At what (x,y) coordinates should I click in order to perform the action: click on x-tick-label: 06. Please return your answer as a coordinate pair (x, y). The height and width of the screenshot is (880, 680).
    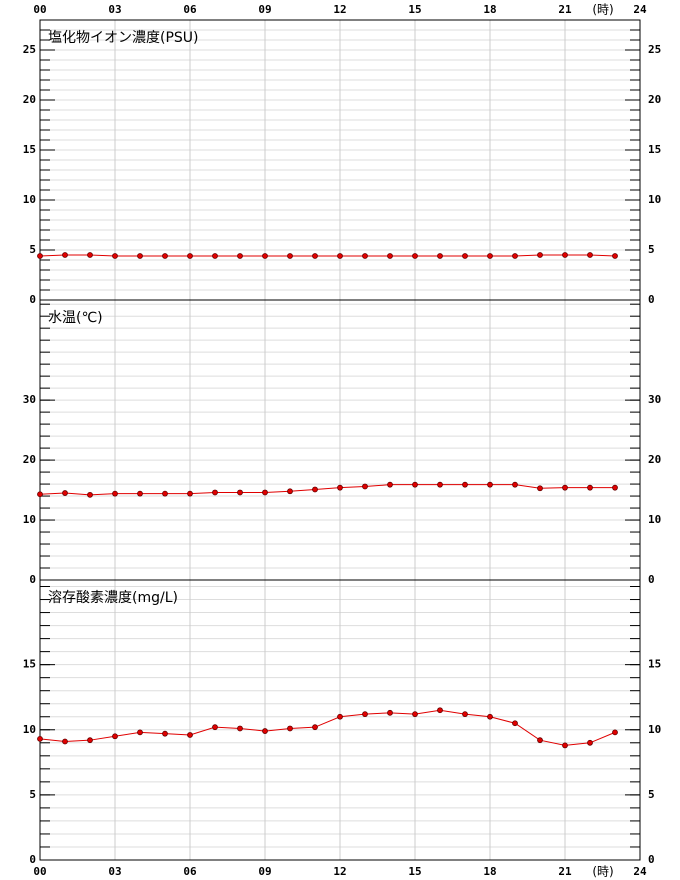
    Looking at the image, I should click on (190, 9).